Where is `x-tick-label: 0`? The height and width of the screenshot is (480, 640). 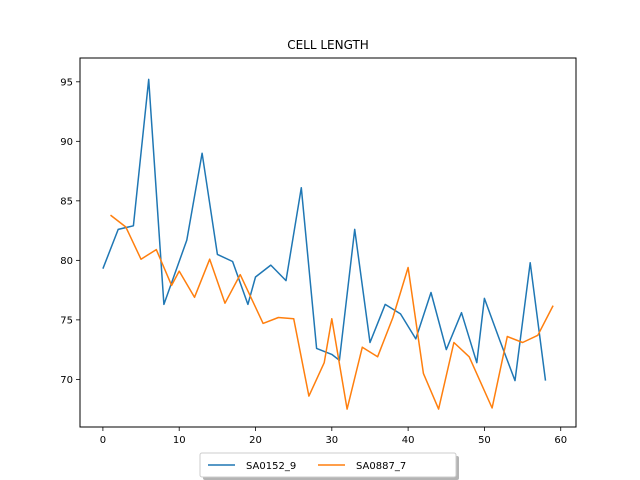 x-tick-label: 0 is located at coordinates (103, 440).